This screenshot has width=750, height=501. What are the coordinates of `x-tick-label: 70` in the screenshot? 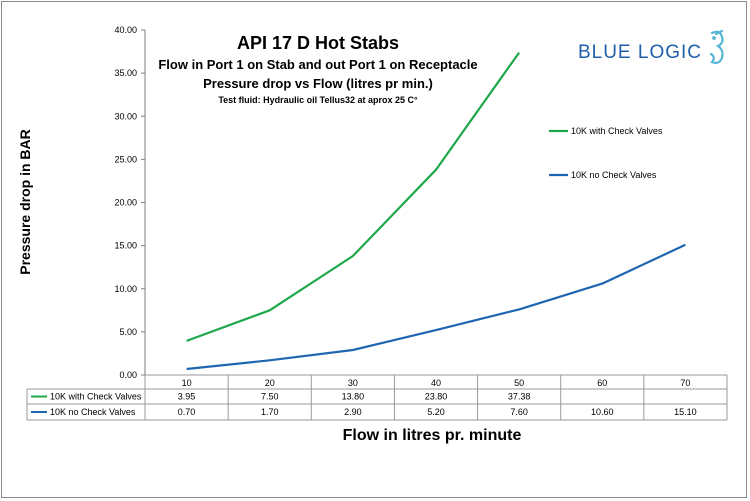 It's located at (685, 383).